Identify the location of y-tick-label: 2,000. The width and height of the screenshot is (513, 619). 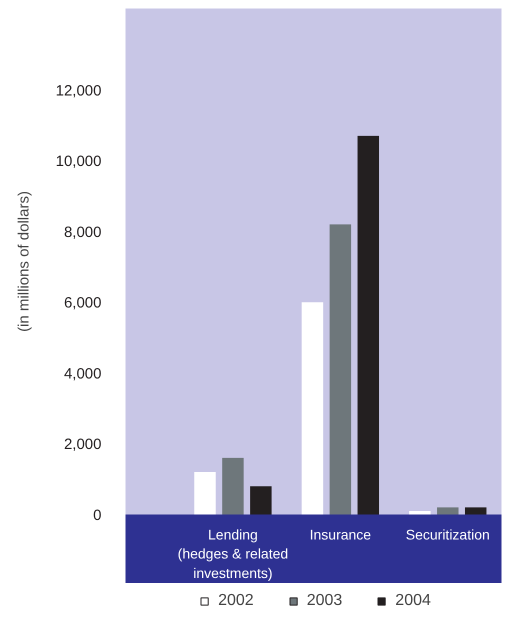
(83, 445).